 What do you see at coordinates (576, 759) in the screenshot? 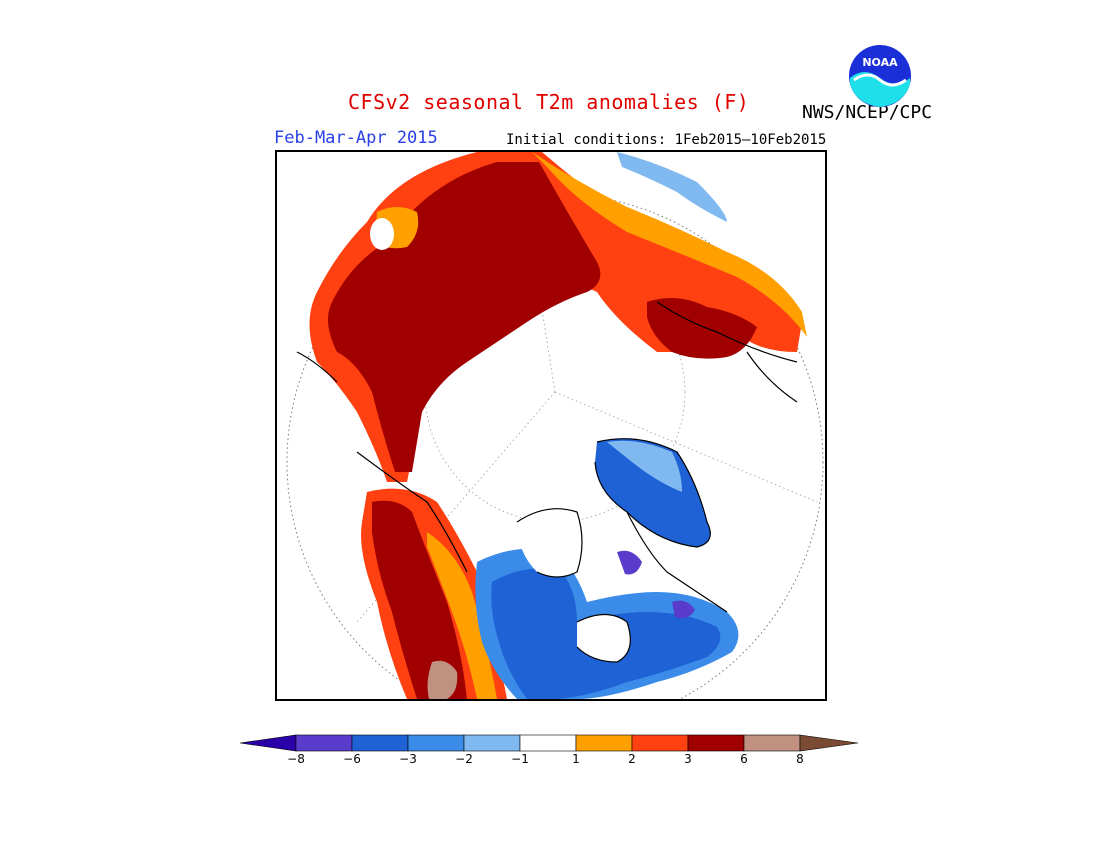
I see `legend-tick-label: 1` at bounding box center [576, 759].